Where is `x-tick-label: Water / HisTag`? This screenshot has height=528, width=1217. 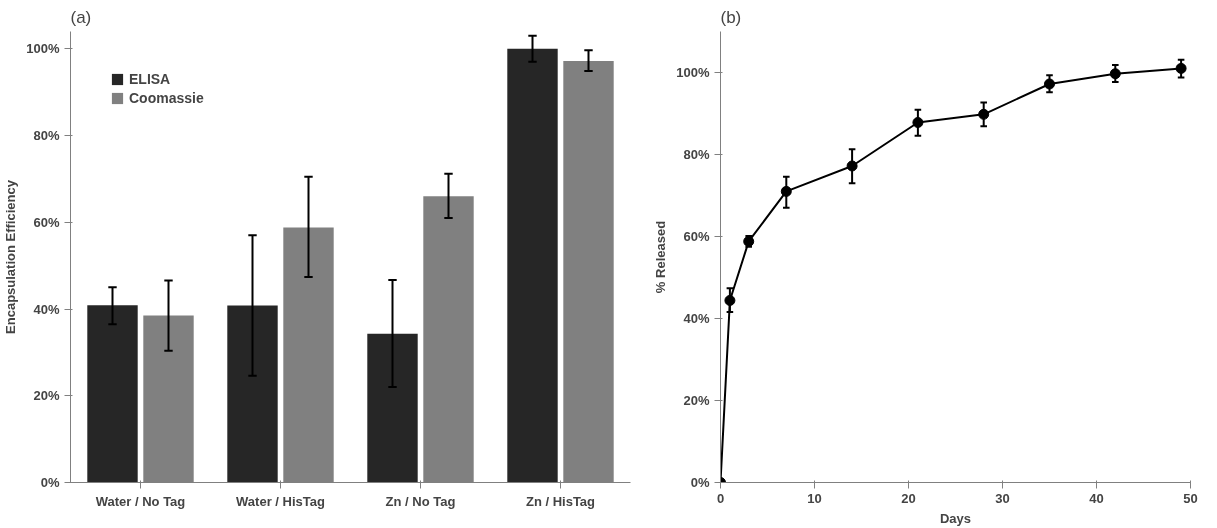
x-tick-label: Water / HisTag is located at coordinates (280, 501).